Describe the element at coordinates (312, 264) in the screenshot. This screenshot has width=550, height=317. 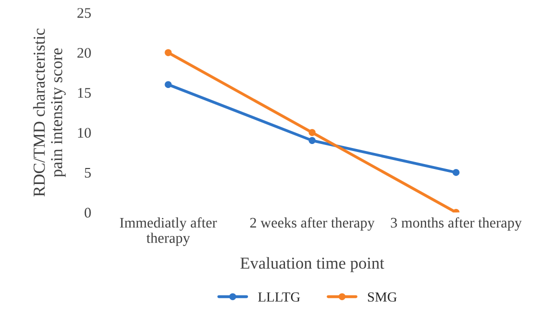
I see `x-axis-title: Evaluation time point` at that location.